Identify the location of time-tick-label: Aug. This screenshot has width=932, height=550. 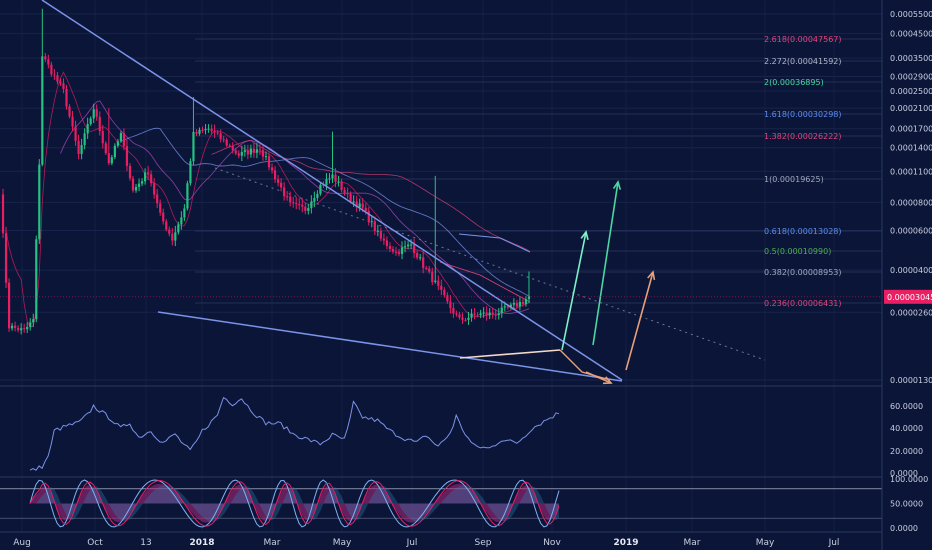
(22, 543).